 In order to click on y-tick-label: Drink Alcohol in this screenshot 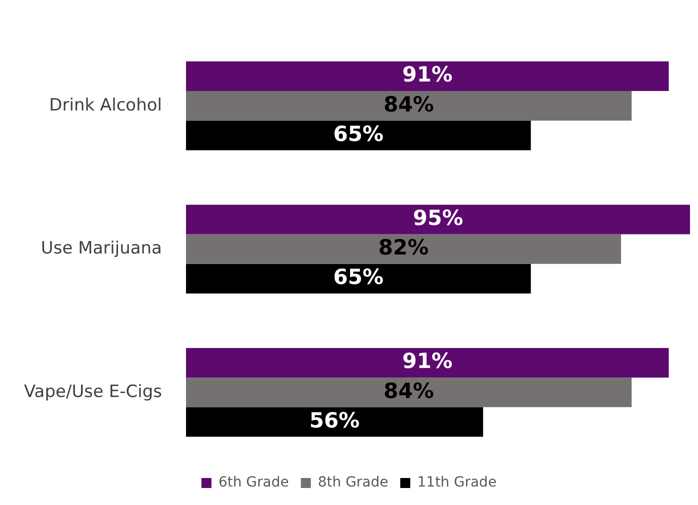, I will do `click(105, 105)`.